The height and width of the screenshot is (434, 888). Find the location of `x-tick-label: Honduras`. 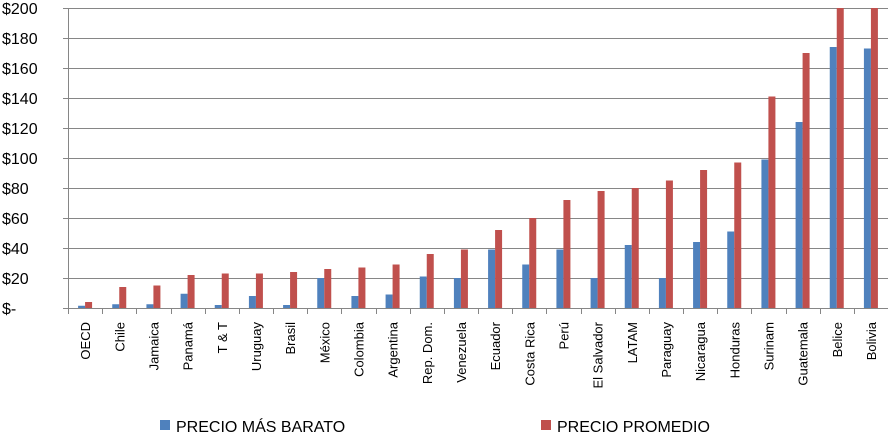

x-tick-label: Honduras is located at coordinates (734, 350).